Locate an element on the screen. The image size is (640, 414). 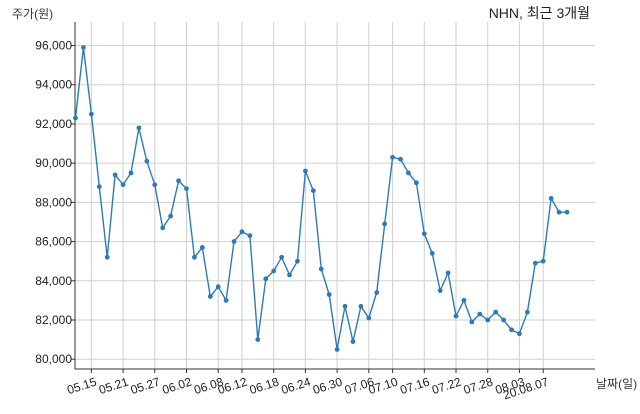
chart-title: NHN, 최근 3개월 is located at coordinates (539, 13).